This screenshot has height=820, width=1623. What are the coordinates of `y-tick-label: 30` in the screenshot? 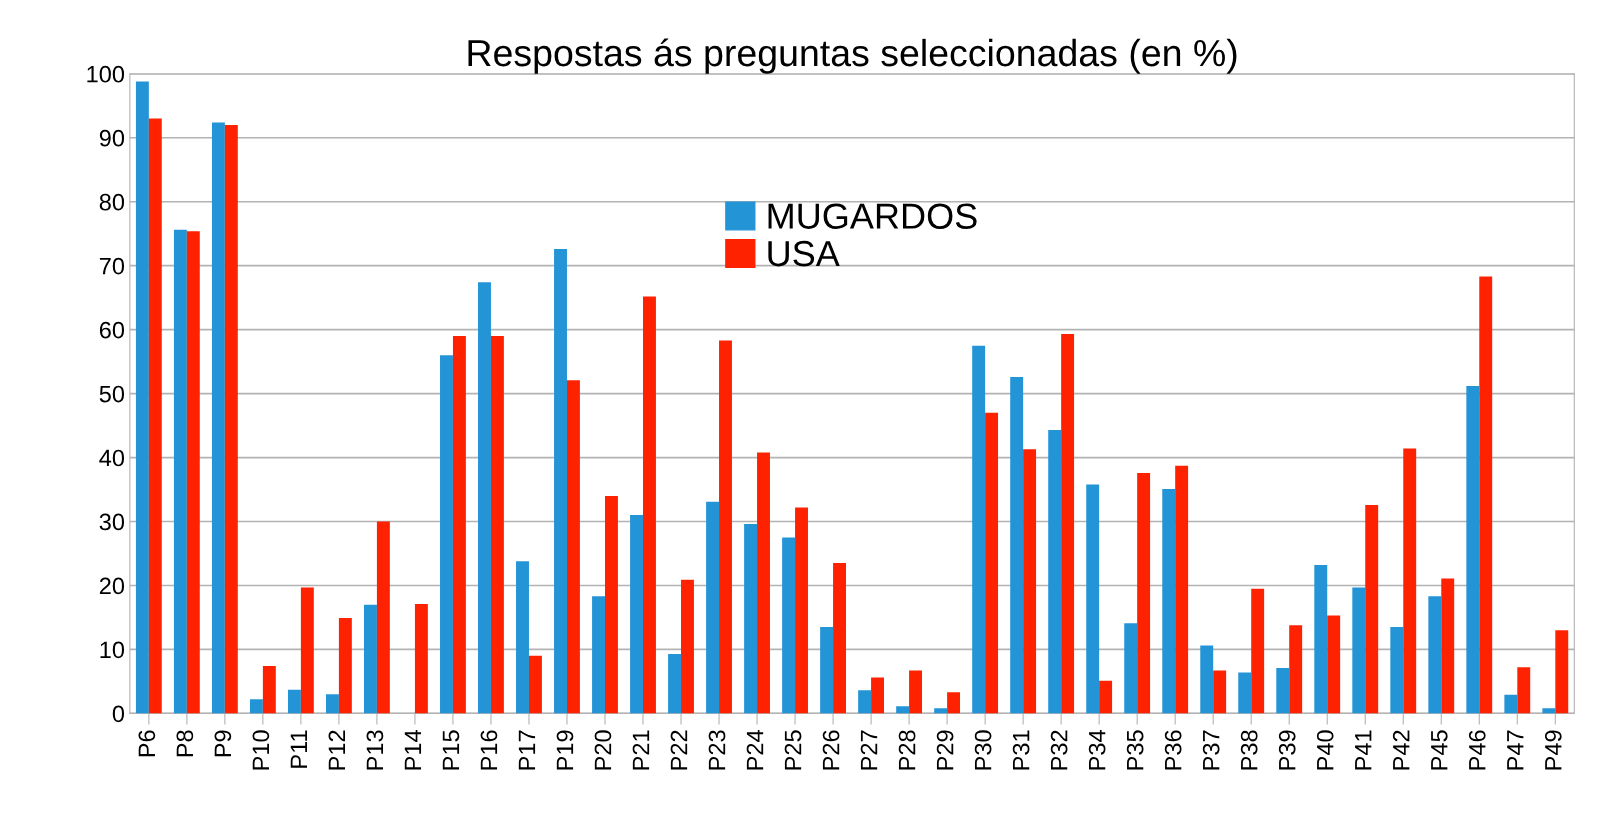 It's located at (112, 522).